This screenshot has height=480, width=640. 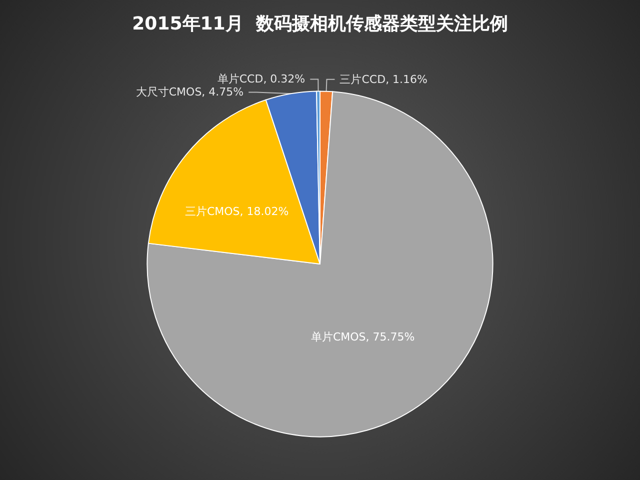 I want to click on slice-label: 三片CCD, 1.16%, so click(x=384, y=79).